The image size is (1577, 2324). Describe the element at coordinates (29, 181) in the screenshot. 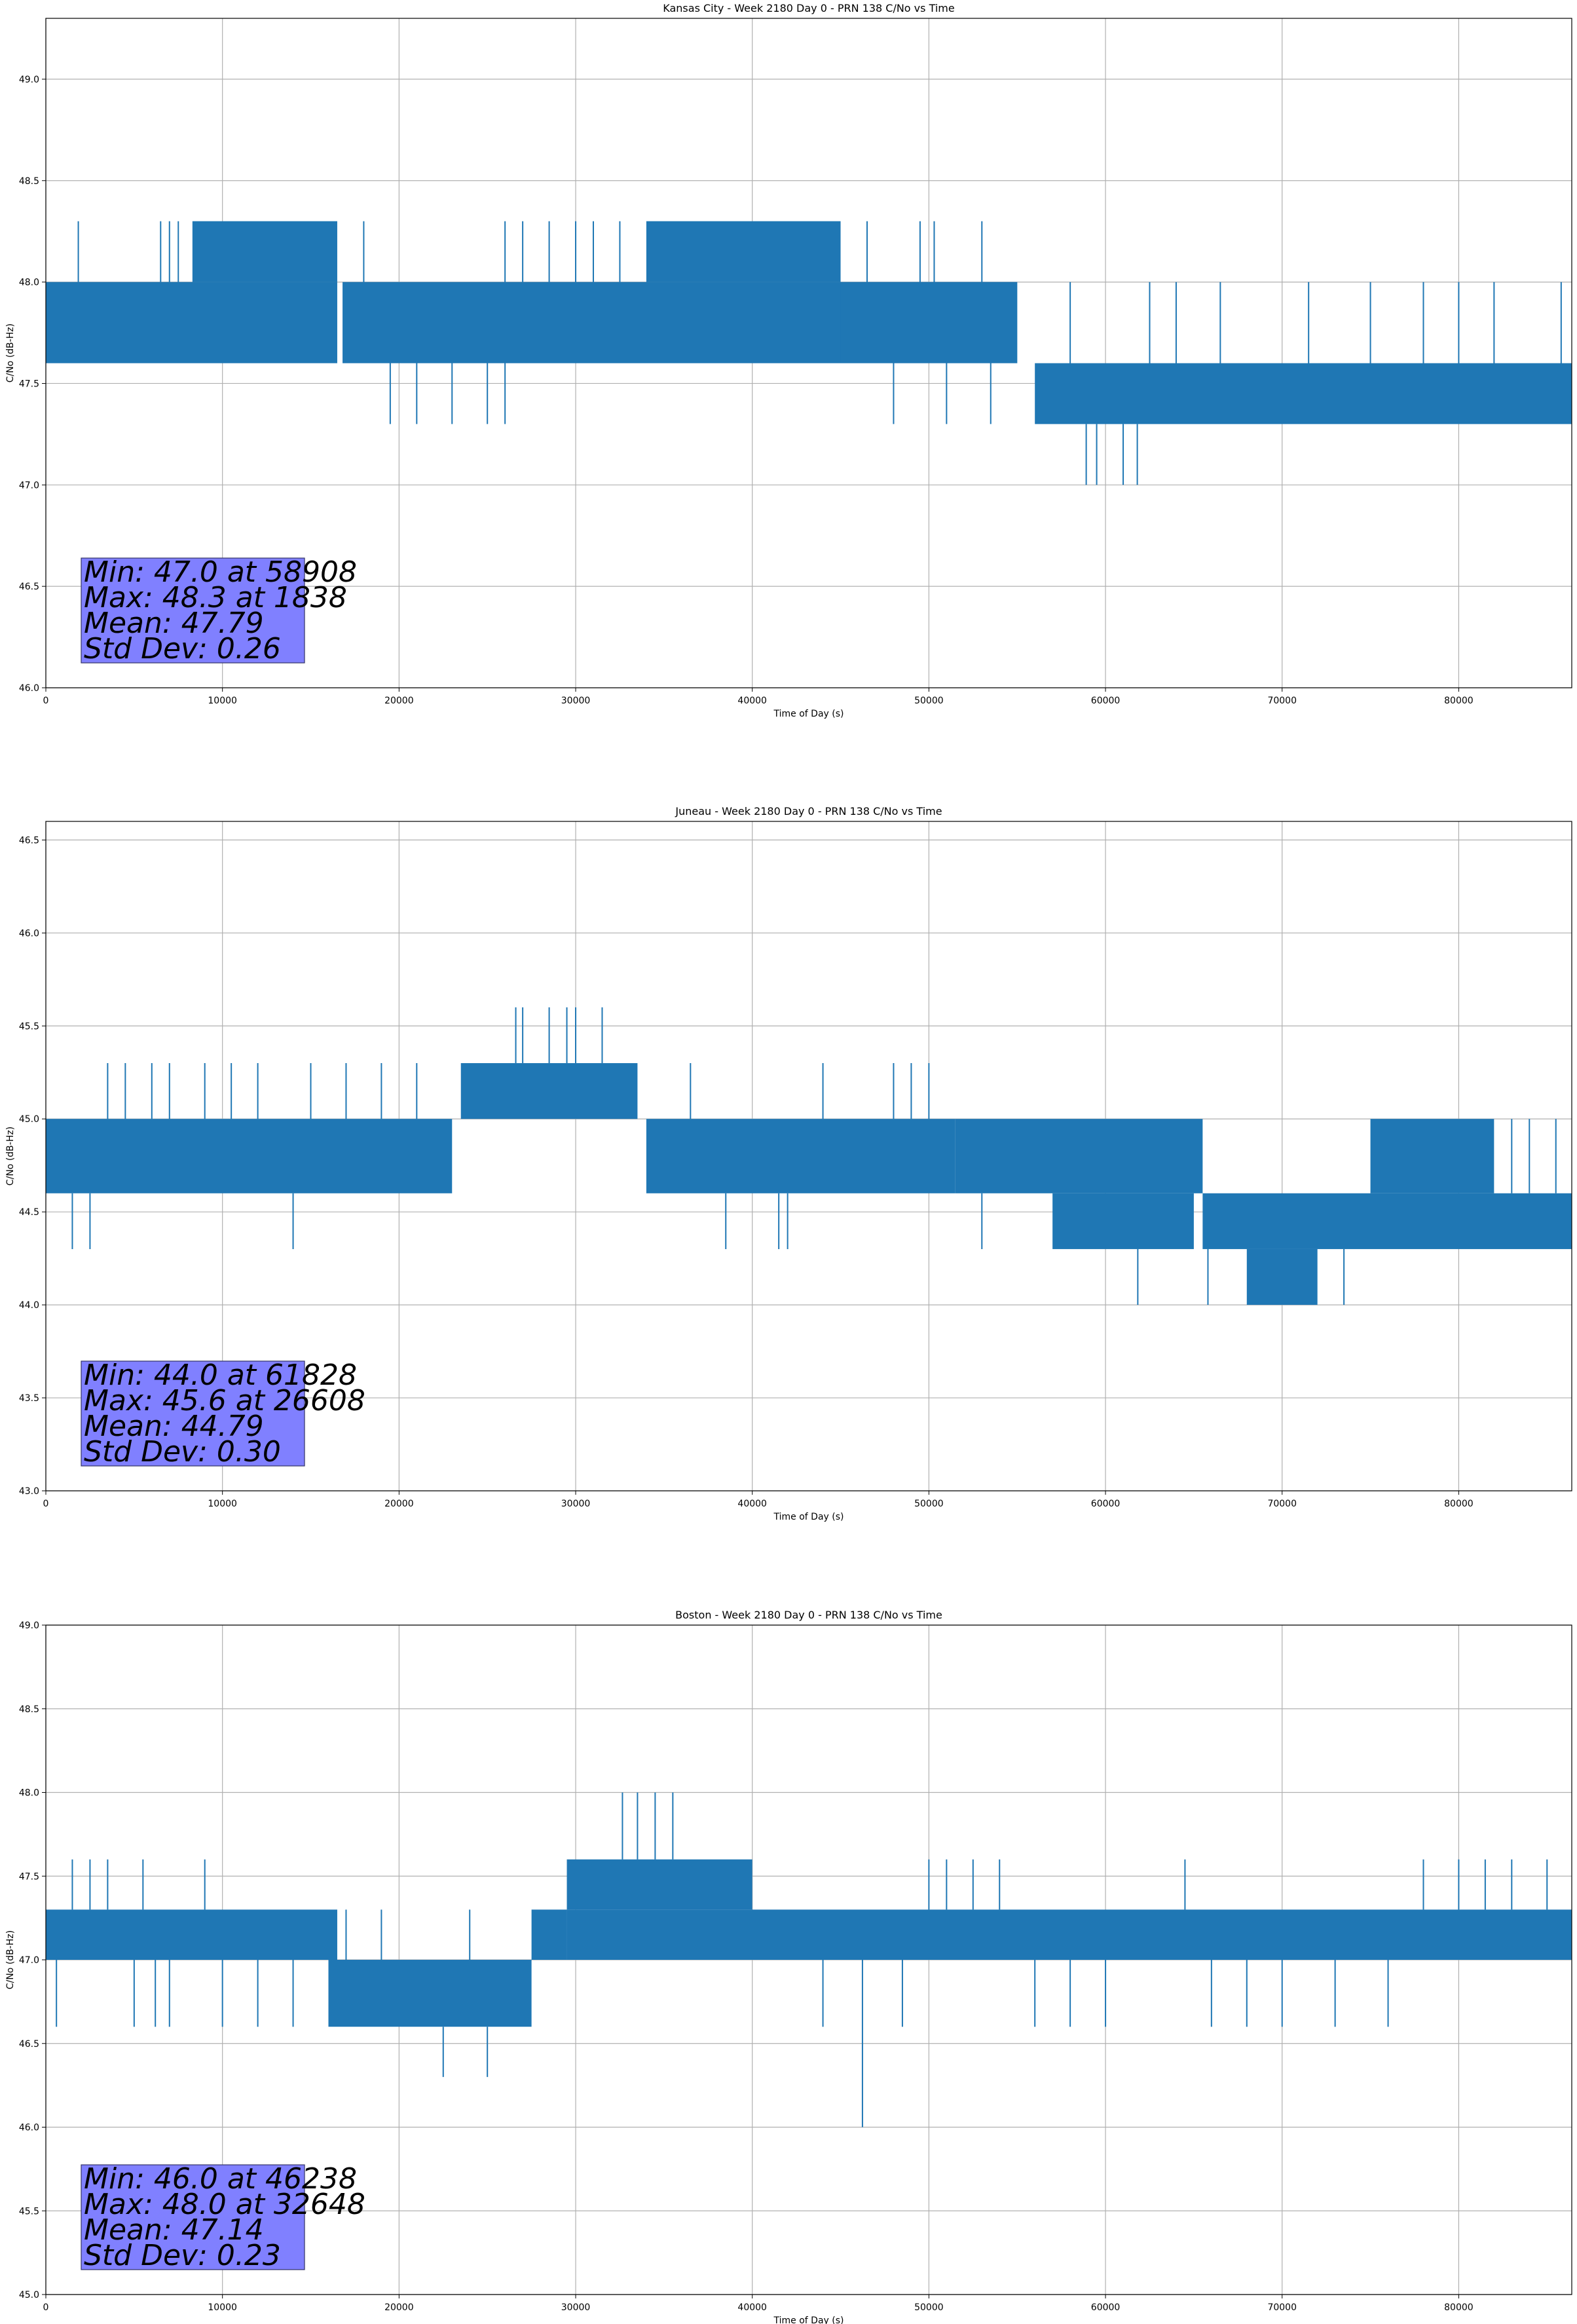

I see `y-tick-label-5: 48.5` at that location.